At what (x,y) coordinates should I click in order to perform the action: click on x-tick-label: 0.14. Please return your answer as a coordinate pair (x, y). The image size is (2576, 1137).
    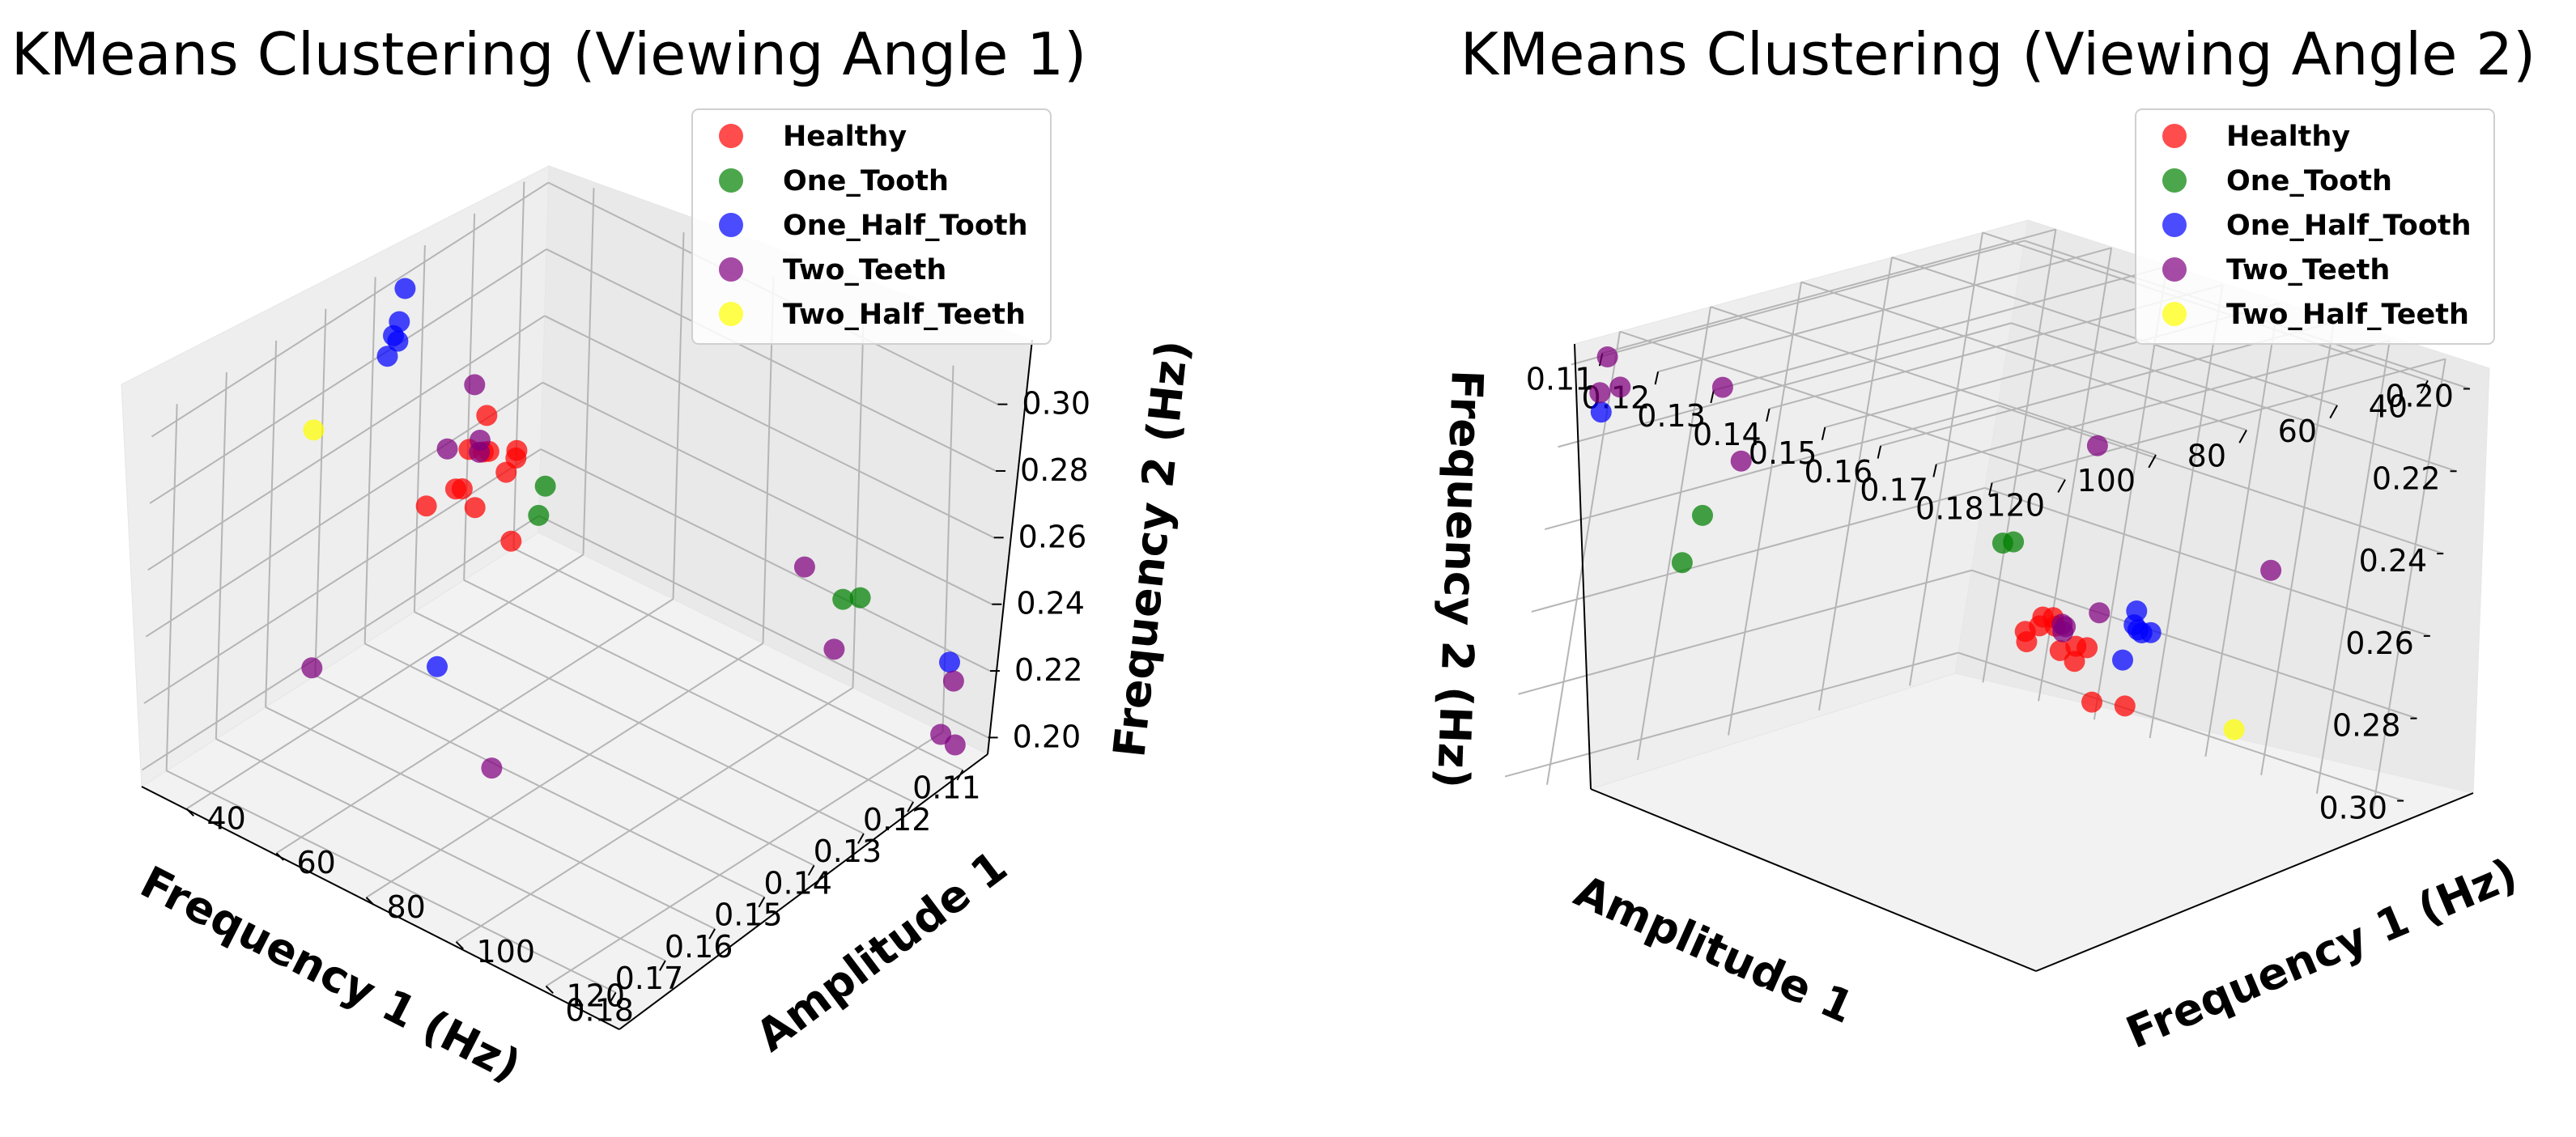
    Looking at the image, I should click on (797, 883).